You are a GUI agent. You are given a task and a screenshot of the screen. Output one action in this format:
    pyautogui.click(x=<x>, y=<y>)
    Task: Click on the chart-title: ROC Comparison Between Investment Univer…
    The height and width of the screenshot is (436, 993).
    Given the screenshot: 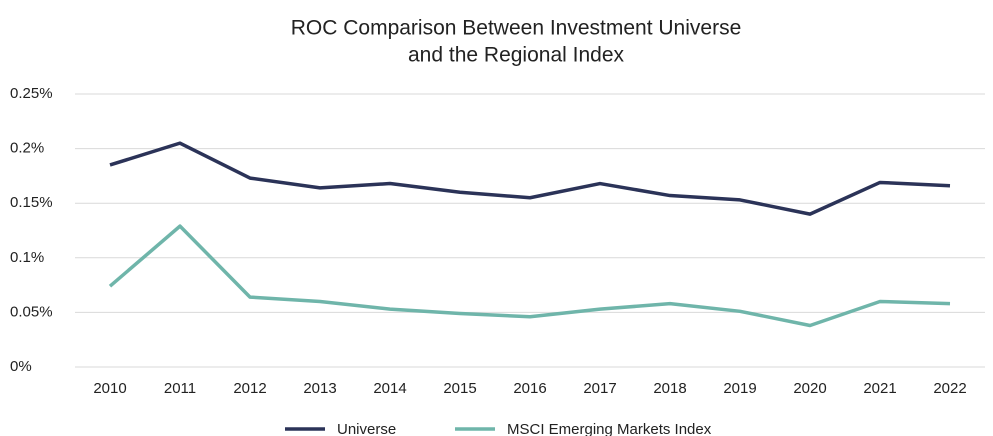 What is the action you would take?
    pyautogui.click(x=516, y=28)
    